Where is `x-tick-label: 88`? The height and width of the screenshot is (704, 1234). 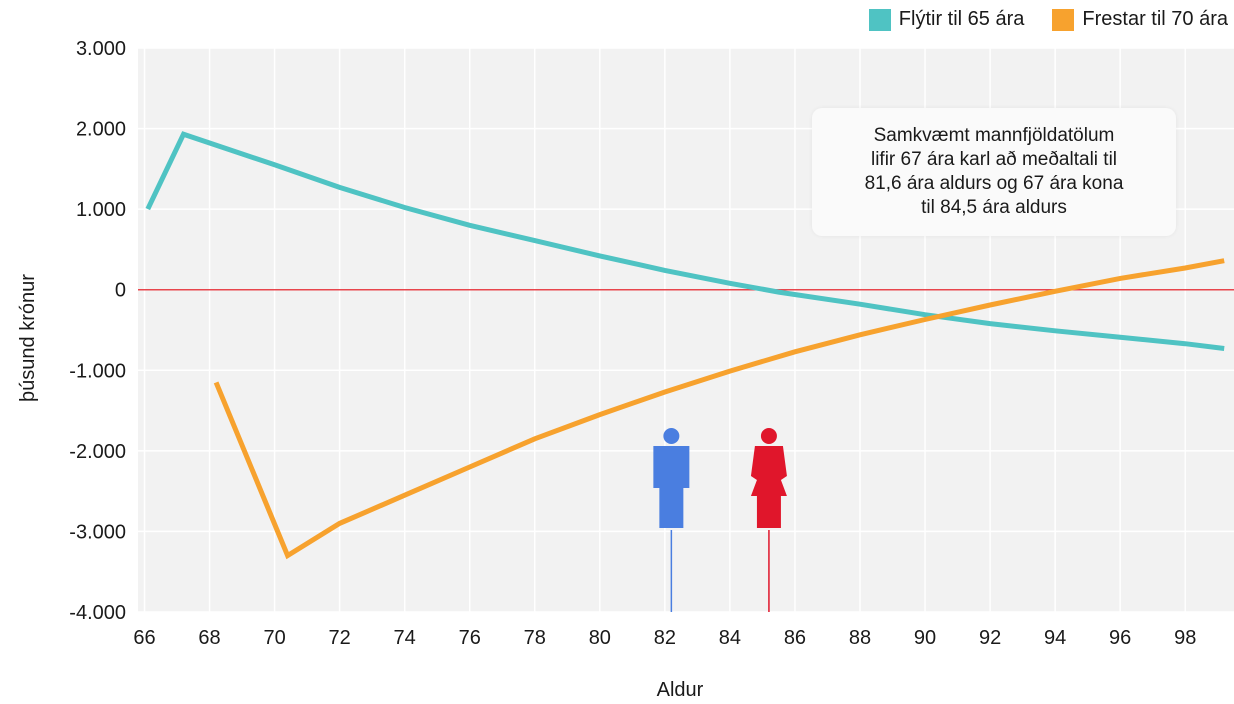 x-tick-label: 88 is located at coordinates (860, 638).